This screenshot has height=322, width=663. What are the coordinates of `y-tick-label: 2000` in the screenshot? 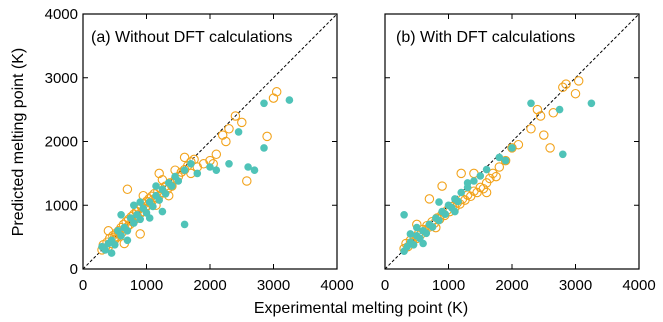 It's located at (61, 142).